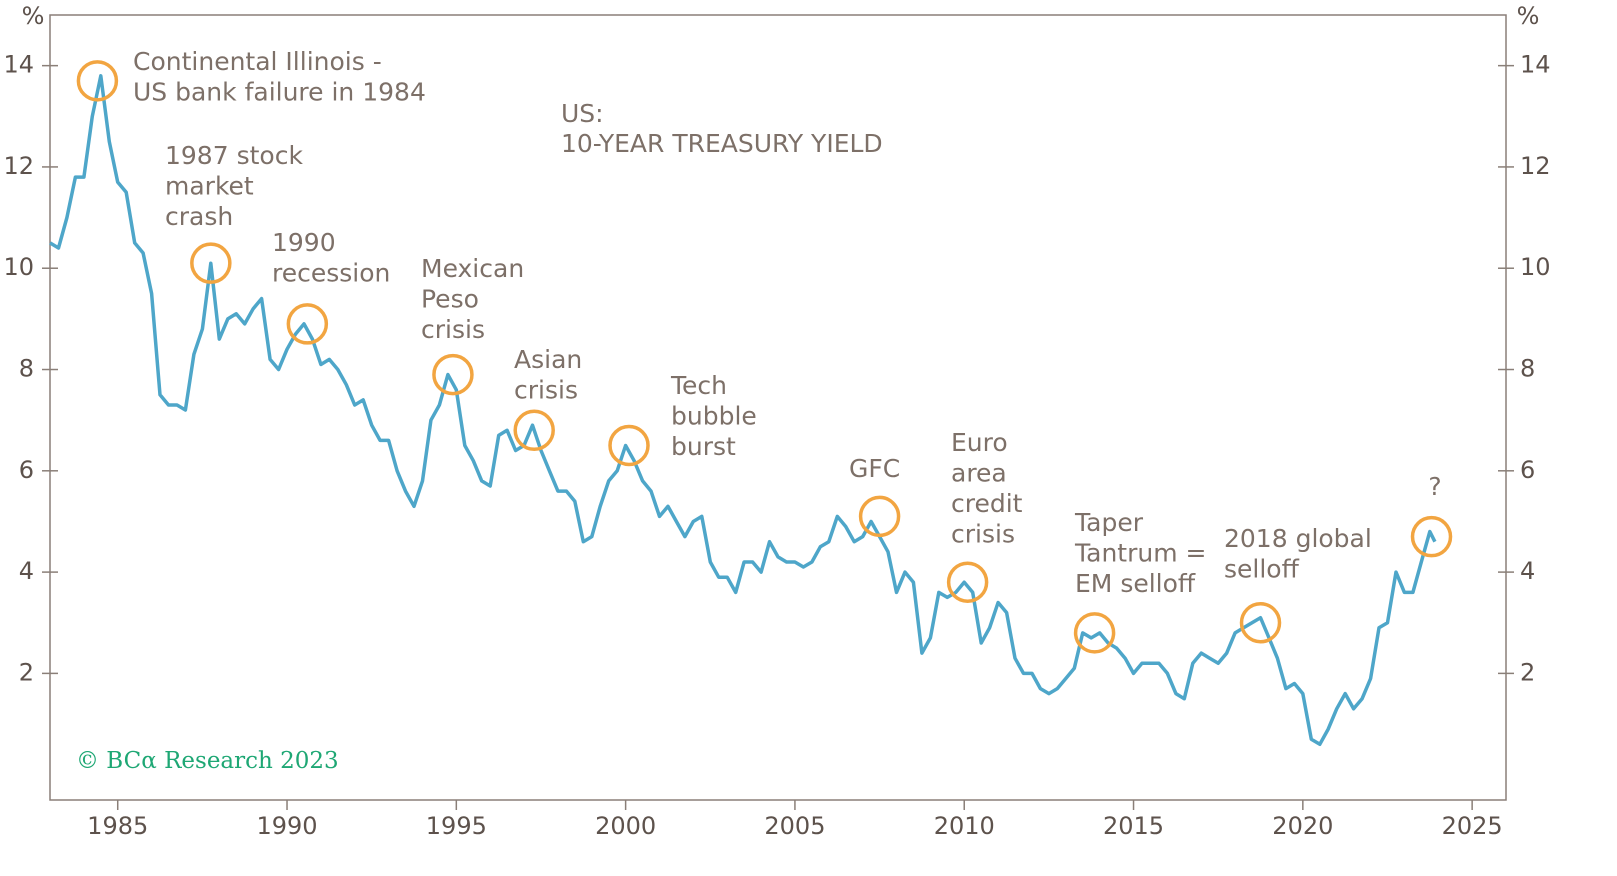 The height and width of the screenshot is (876, 1617). Describe the element at coordinates (625, 826) in the screenshot. I see `x-tick-label: 2000` at that location.